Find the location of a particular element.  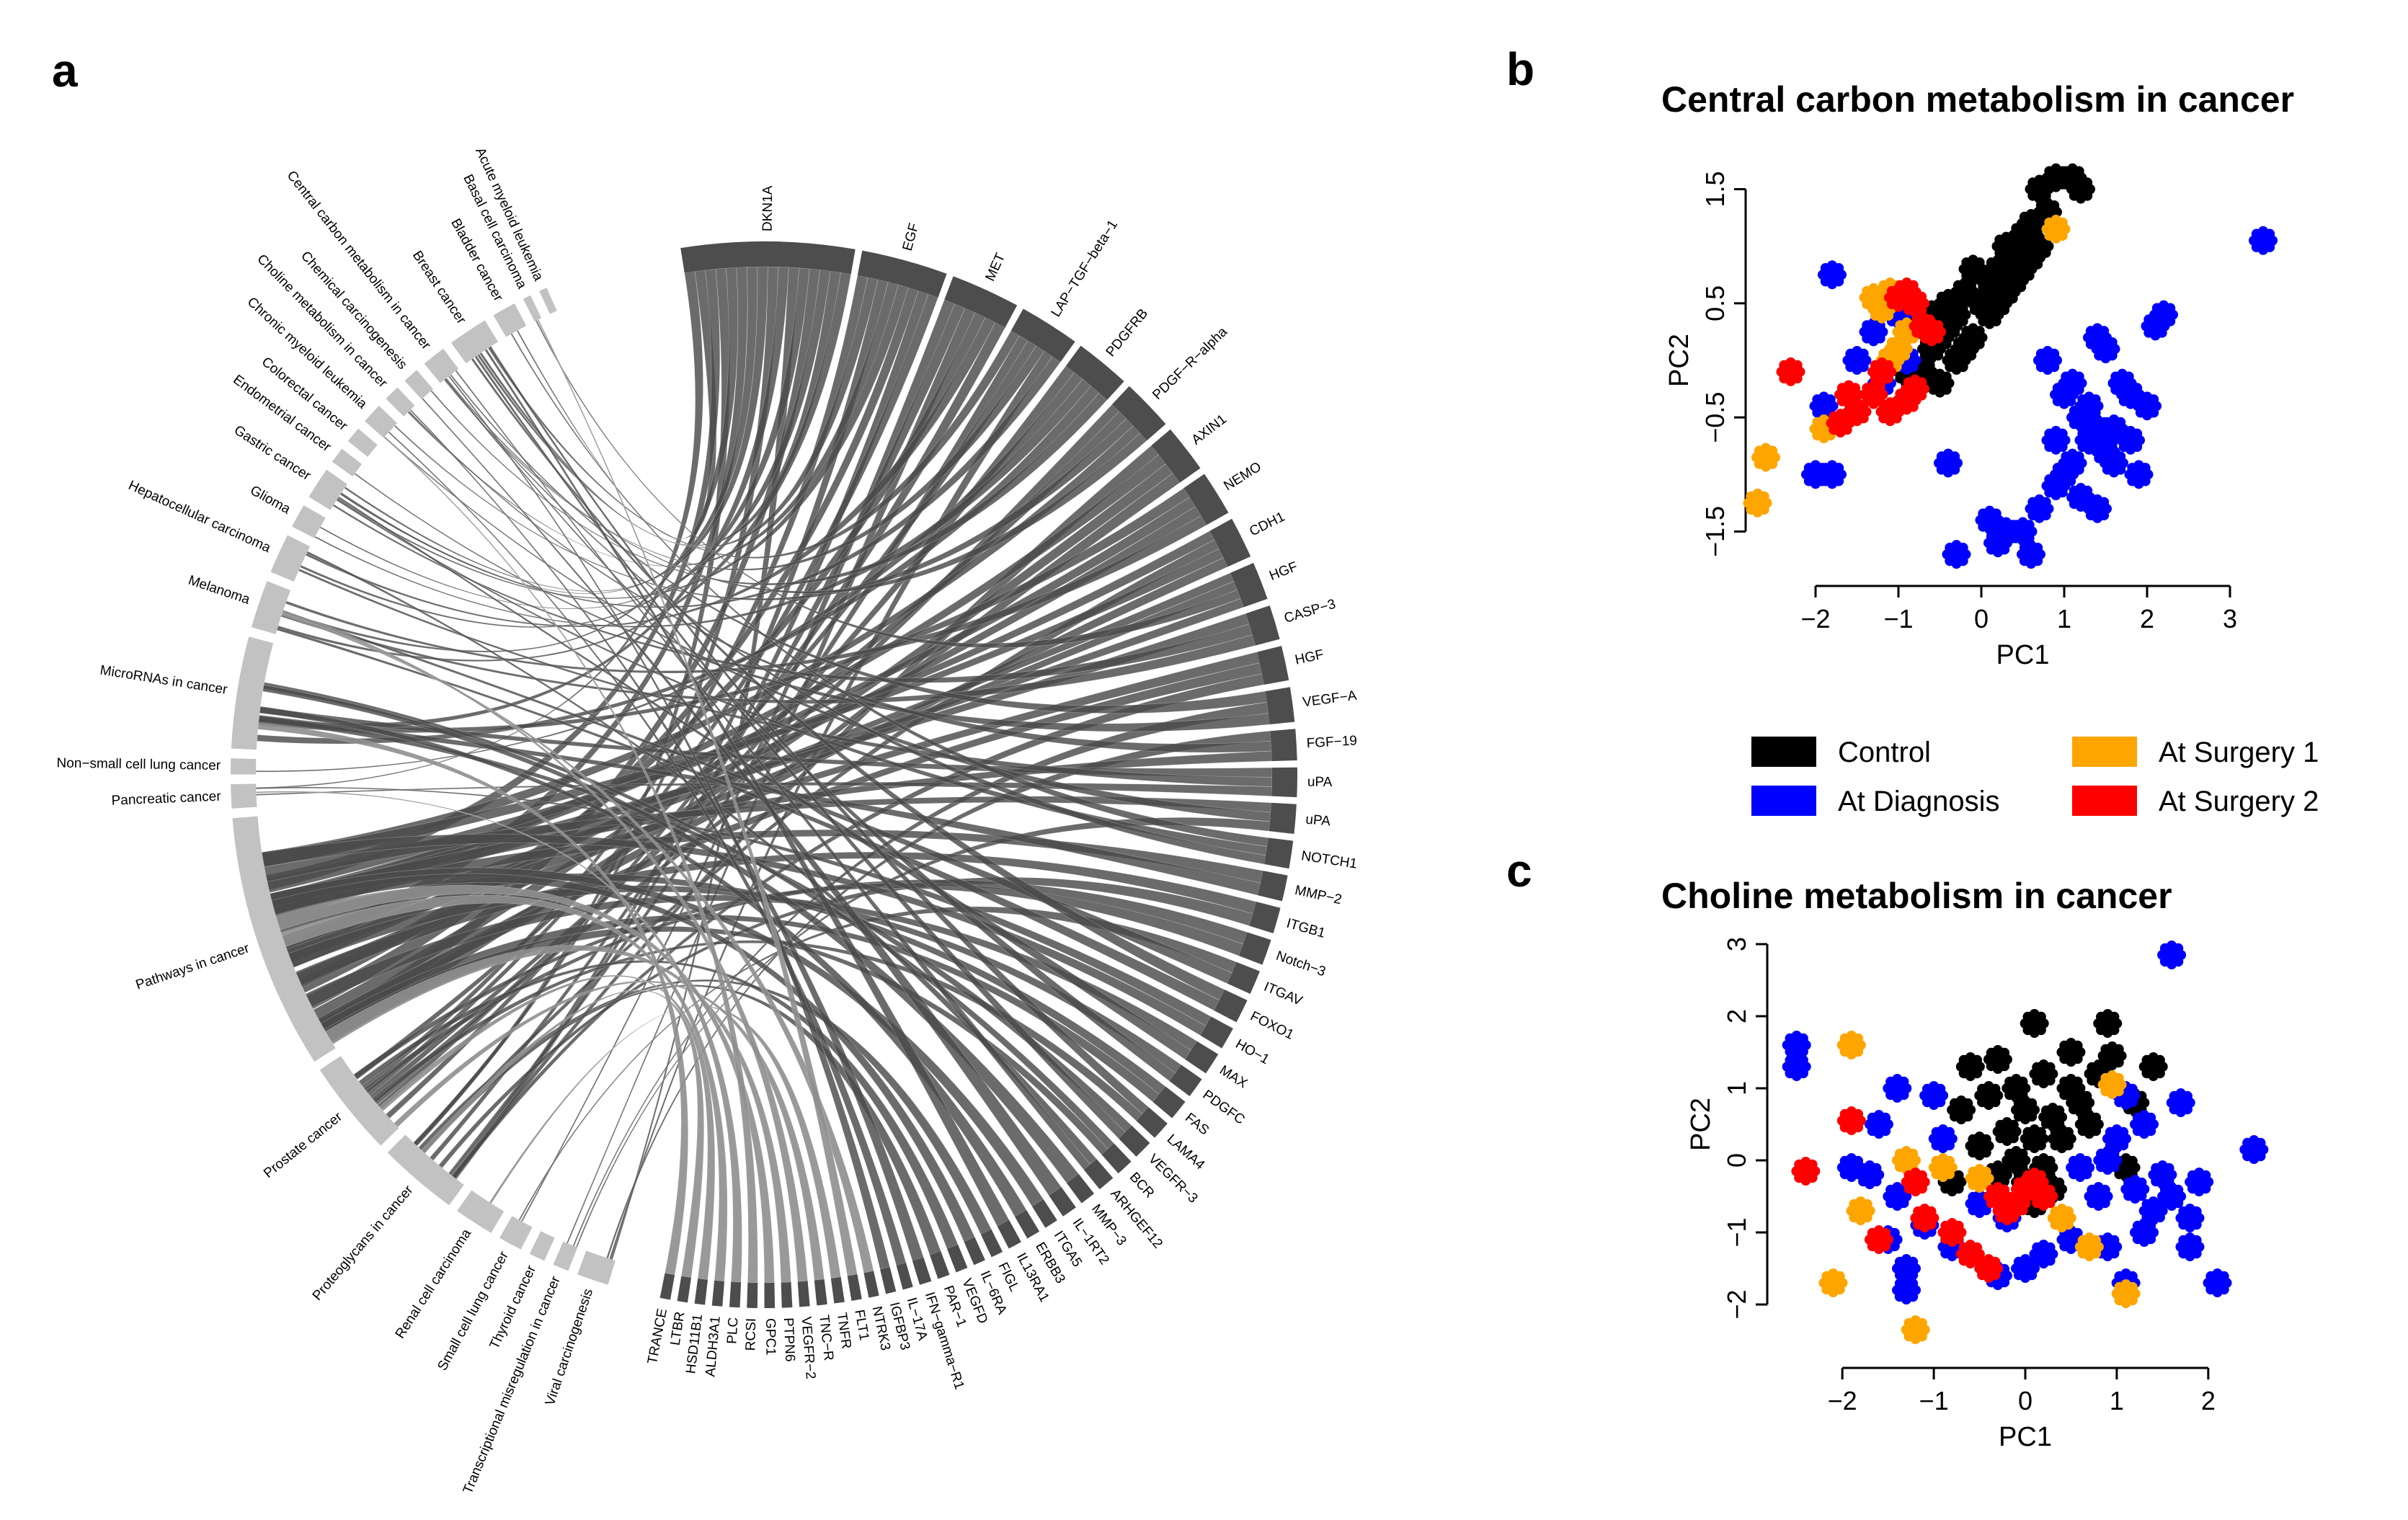

pathway-sector-bladder-cancer is located at coordinates (510, 320).